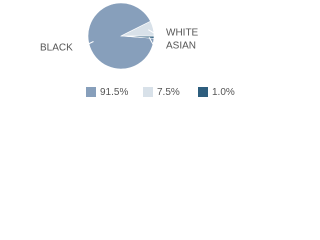 The height and width of the screenshot is (240, 320). What do you see at coordinates (181, 46) in the screenshot?
I see `slice-label: ASIAN` at bounding box center [181, 46].